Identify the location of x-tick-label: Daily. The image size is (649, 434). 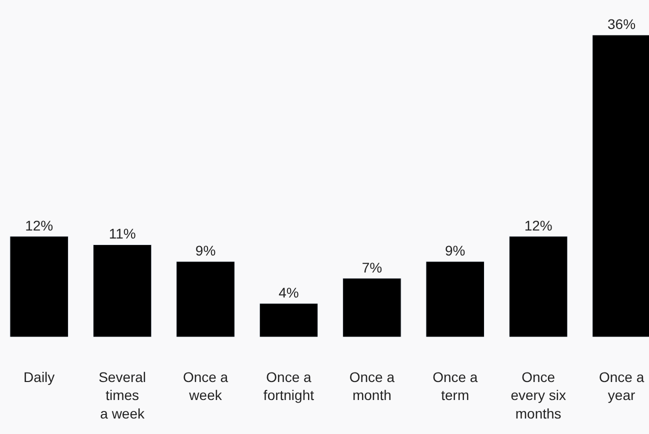
(39, 377).